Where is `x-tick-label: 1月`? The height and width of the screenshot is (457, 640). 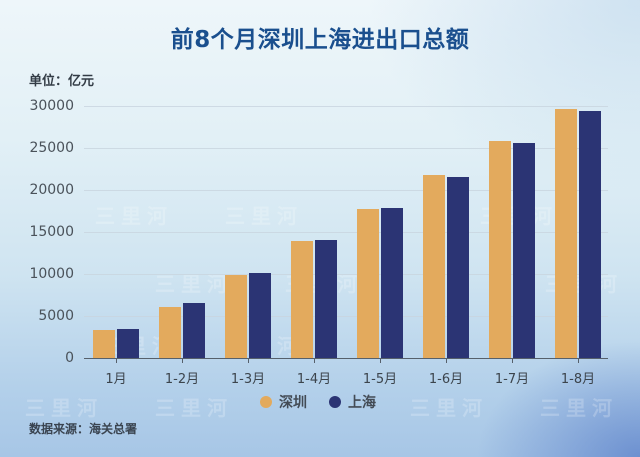
x-tick-label: 1月 is located at coordinates (116, 379).